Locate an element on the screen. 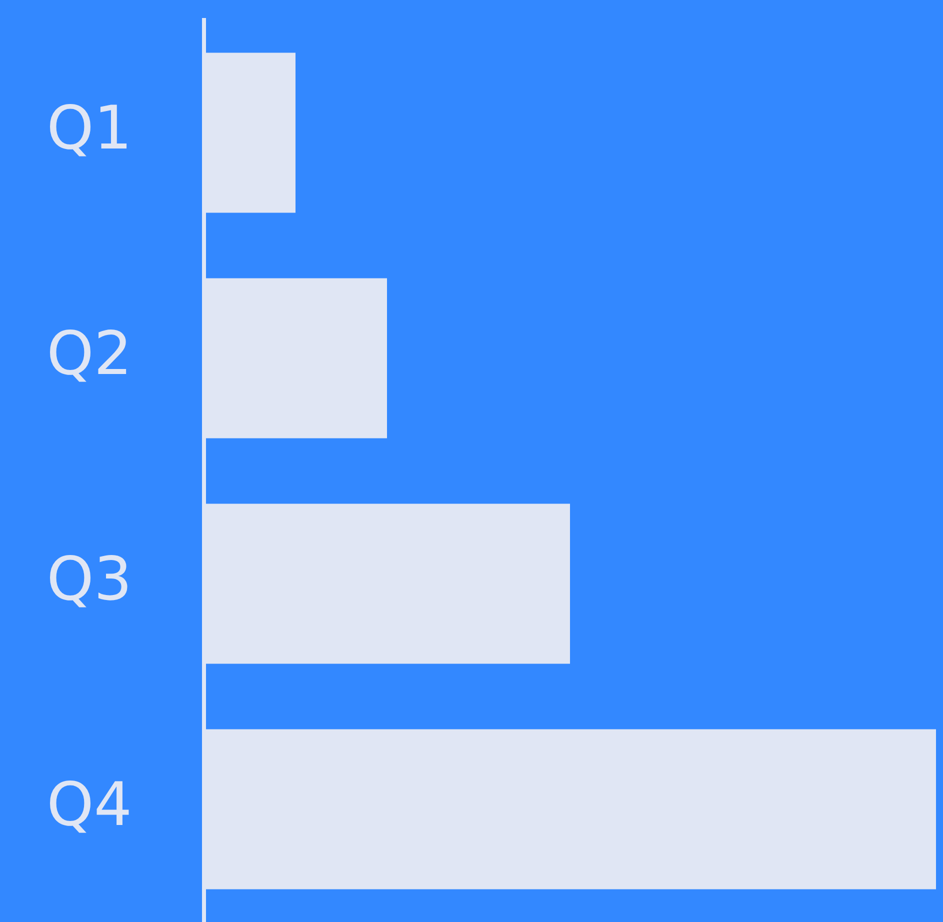  y-tick-label: Q1 is located at coordinates (89, 128).